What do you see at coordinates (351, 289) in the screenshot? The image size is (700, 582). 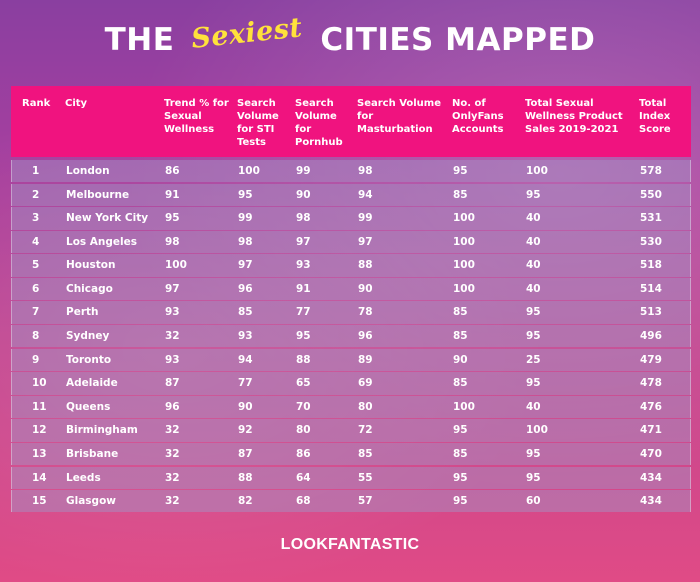 I see `table-row: 6 Chicago 97 96 91 90 100 40 514` at bounding box center [351, 289].